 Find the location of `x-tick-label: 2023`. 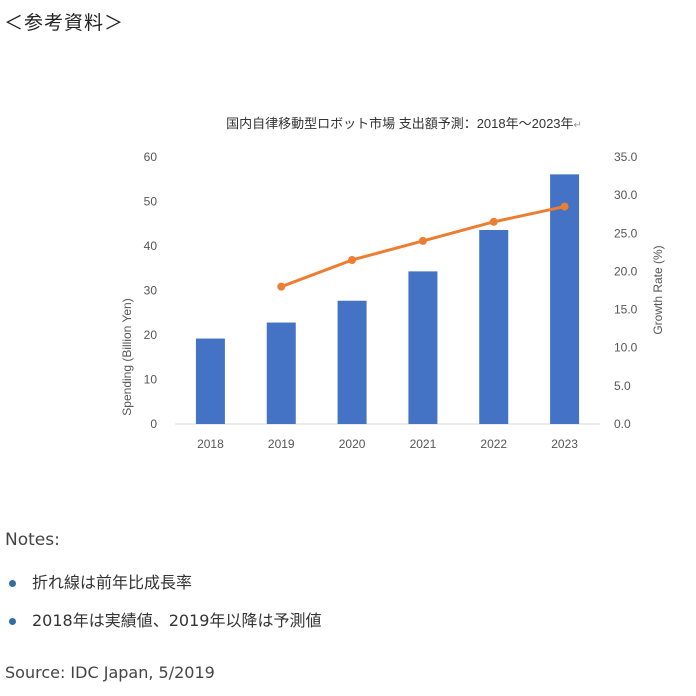

x-tick-label: 2023 is located at coordinates (564, 444).